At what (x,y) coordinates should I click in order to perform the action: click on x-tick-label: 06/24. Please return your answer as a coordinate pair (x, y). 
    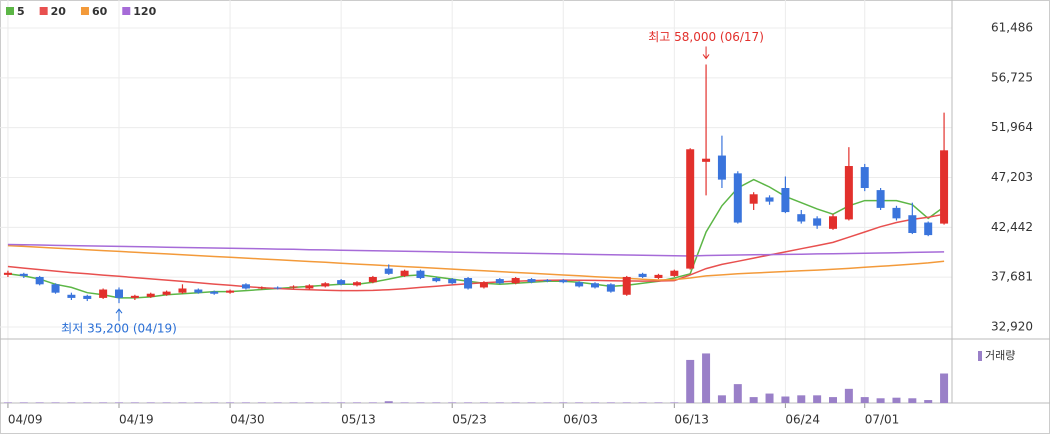
    Looking at the image, I should click on (802, 420).